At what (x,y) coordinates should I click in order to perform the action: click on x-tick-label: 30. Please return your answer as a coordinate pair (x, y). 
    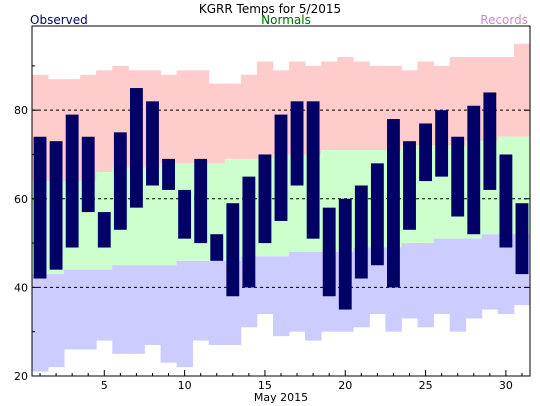
    Looking at the image, I should click on (506, 385).